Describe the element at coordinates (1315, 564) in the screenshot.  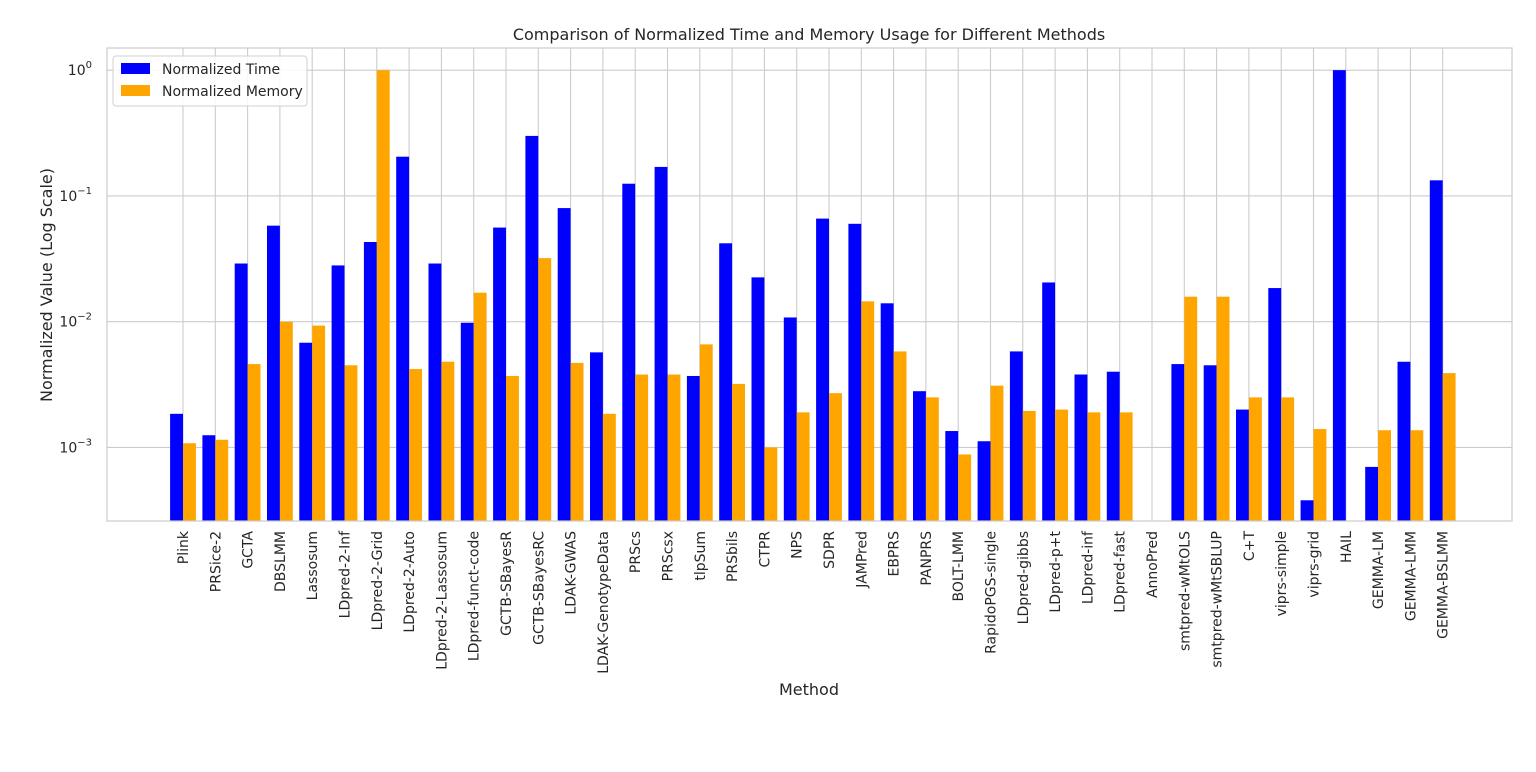
I see `x-tick-label: viprs-grid` at that location.